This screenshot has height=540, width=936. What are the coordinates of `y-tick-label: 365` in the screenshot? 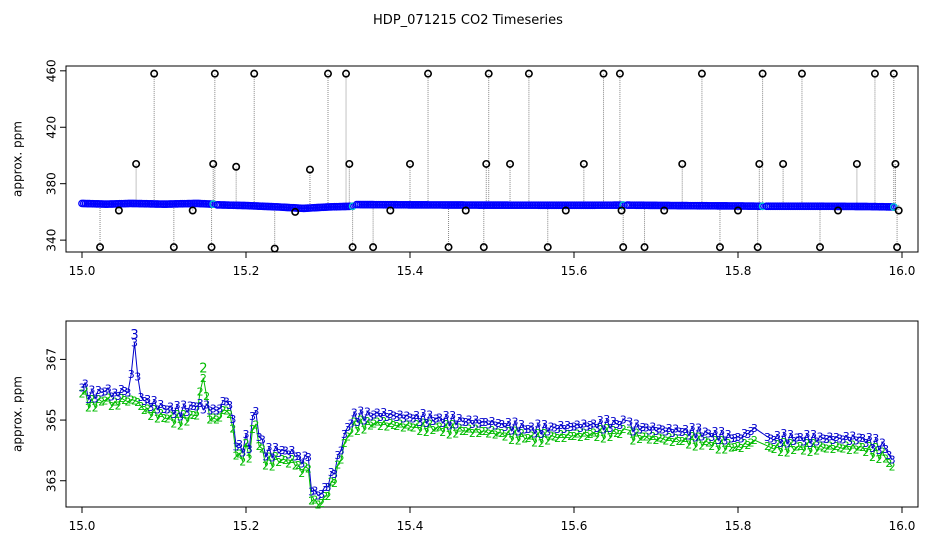 It's located at (52, 420).